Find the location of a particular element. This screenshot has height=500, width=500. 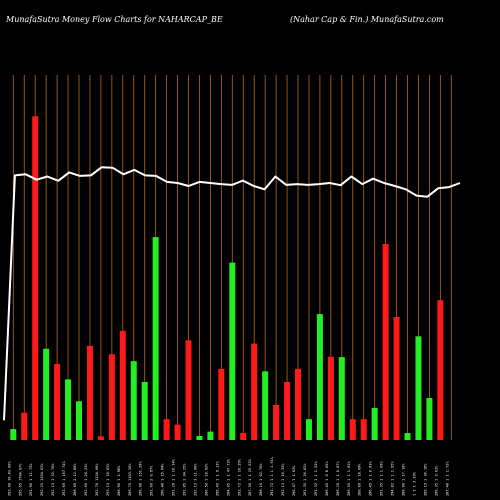

x-tick-label: 286.50 1 10.02% is located at coordinates (206, 479).